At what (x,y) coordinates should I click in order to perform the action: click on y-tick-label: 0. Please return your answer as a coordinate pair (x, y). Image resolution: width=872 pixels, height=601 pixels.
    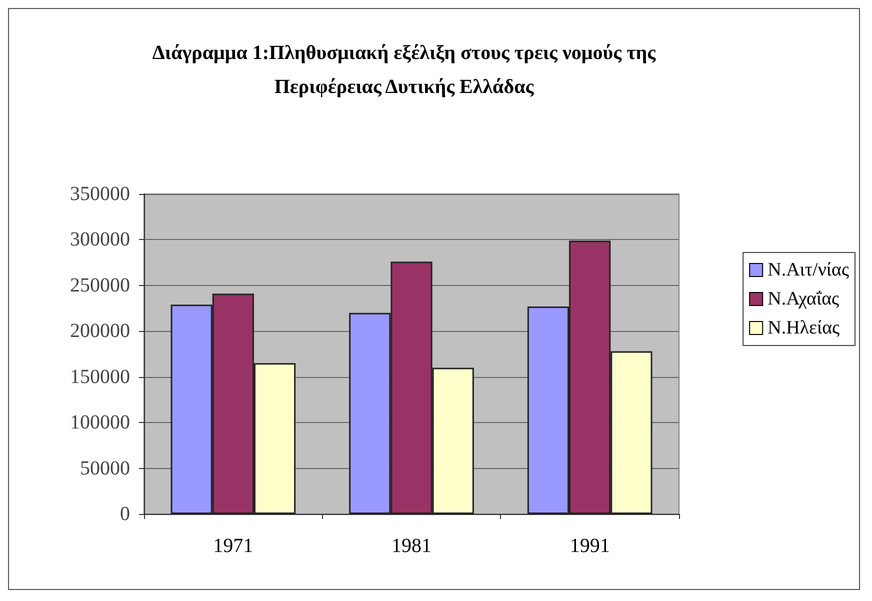
    Looking at the image, I should click on (125, 514).